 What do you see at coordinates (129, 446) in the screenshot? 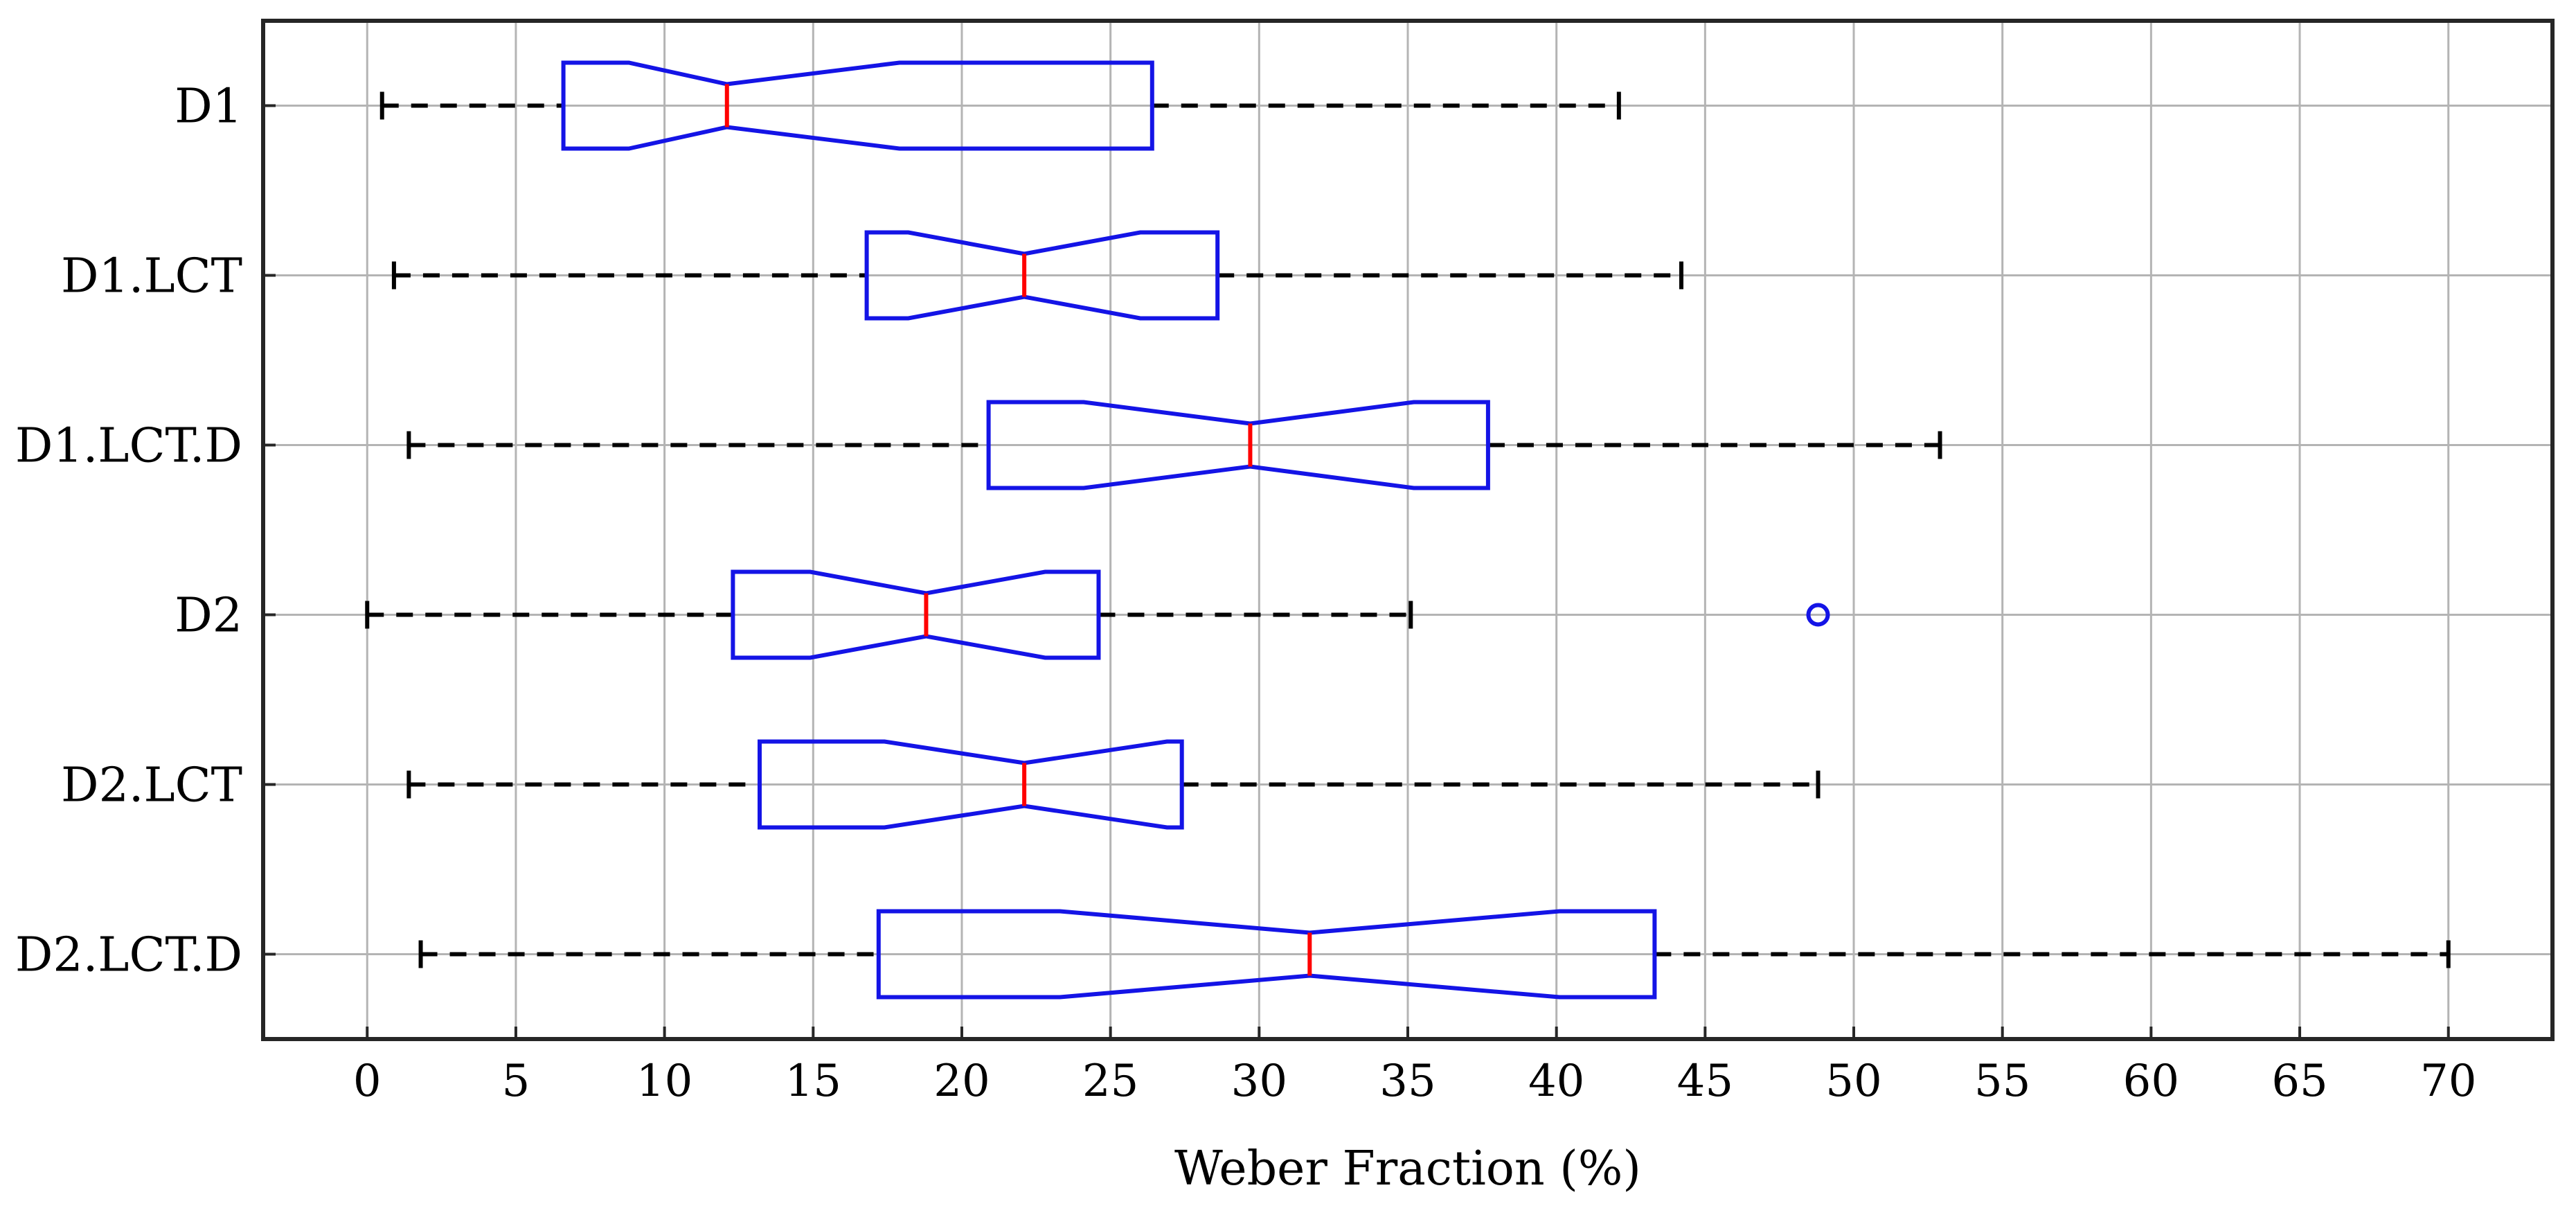
I see `y-tick-label: D1.LCT.D` at bounding box center [129, 446].